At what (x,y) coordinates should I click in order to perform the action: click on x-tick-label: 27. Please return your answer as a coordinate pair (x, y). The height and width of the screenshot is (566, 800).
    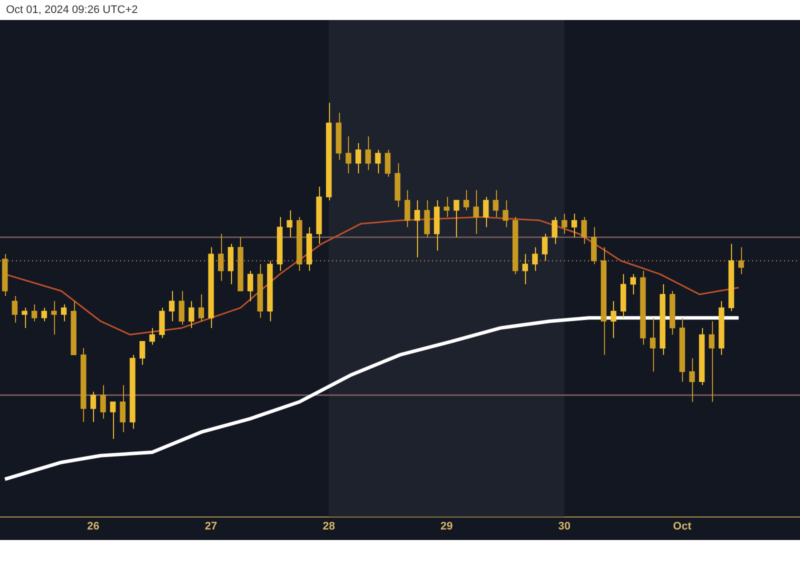
    Looking at the image, I should click on (211, 526).